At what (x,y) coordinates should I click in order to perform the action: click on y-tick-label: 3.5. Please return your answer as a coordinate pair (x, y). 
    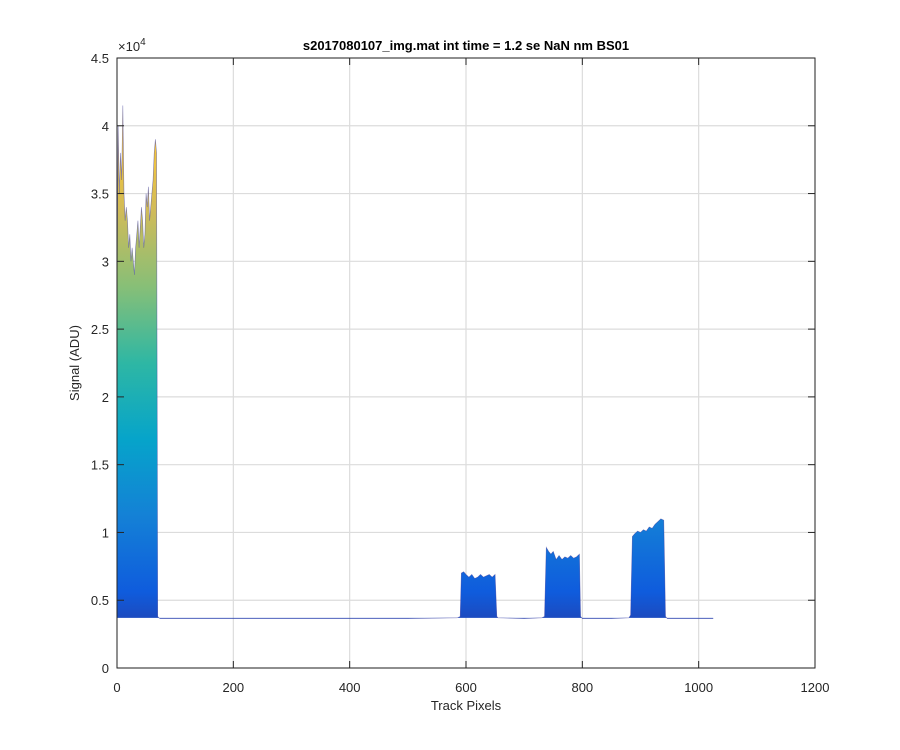
    Looking at the image, I should click on (100, 194).